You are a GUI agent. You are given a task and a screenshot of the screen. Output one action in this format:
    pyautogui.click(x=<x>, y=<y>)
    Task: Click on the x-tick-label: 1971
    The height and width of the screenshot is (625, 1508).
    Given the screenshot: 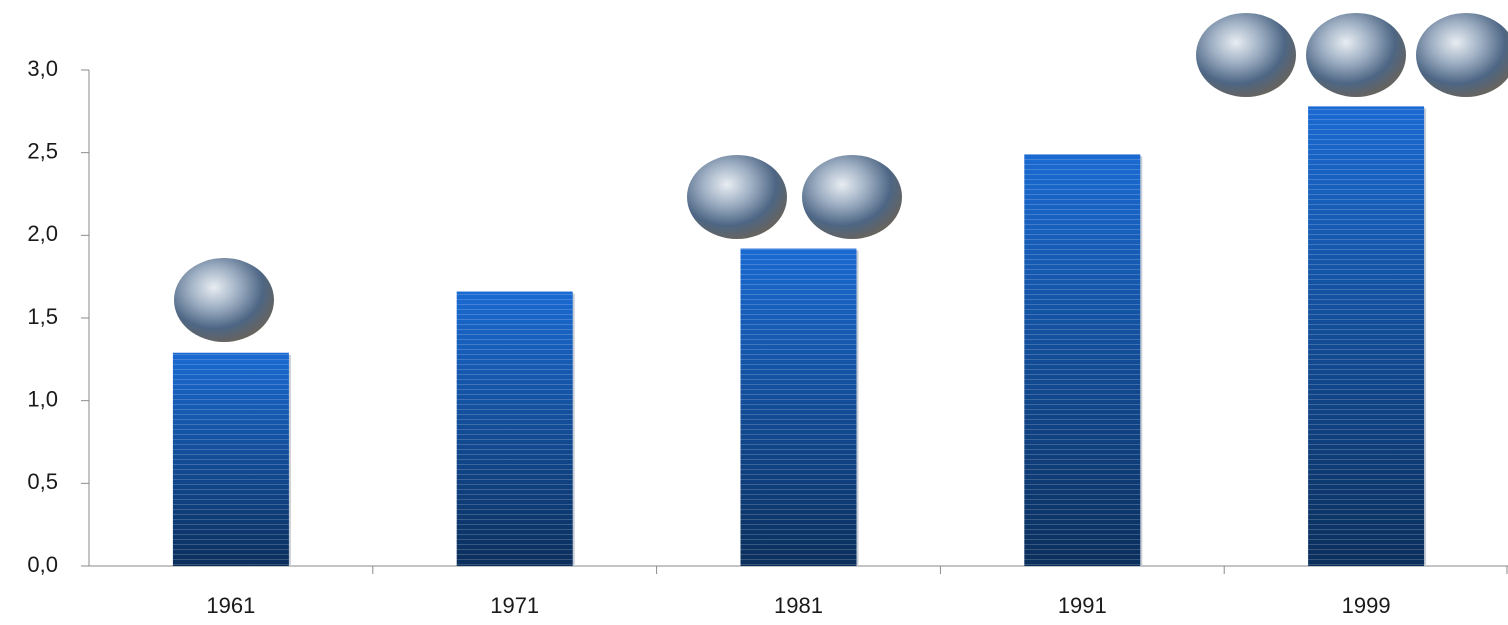 What is the action you would take?
    pyautogui.click(x=514, y=605)
    